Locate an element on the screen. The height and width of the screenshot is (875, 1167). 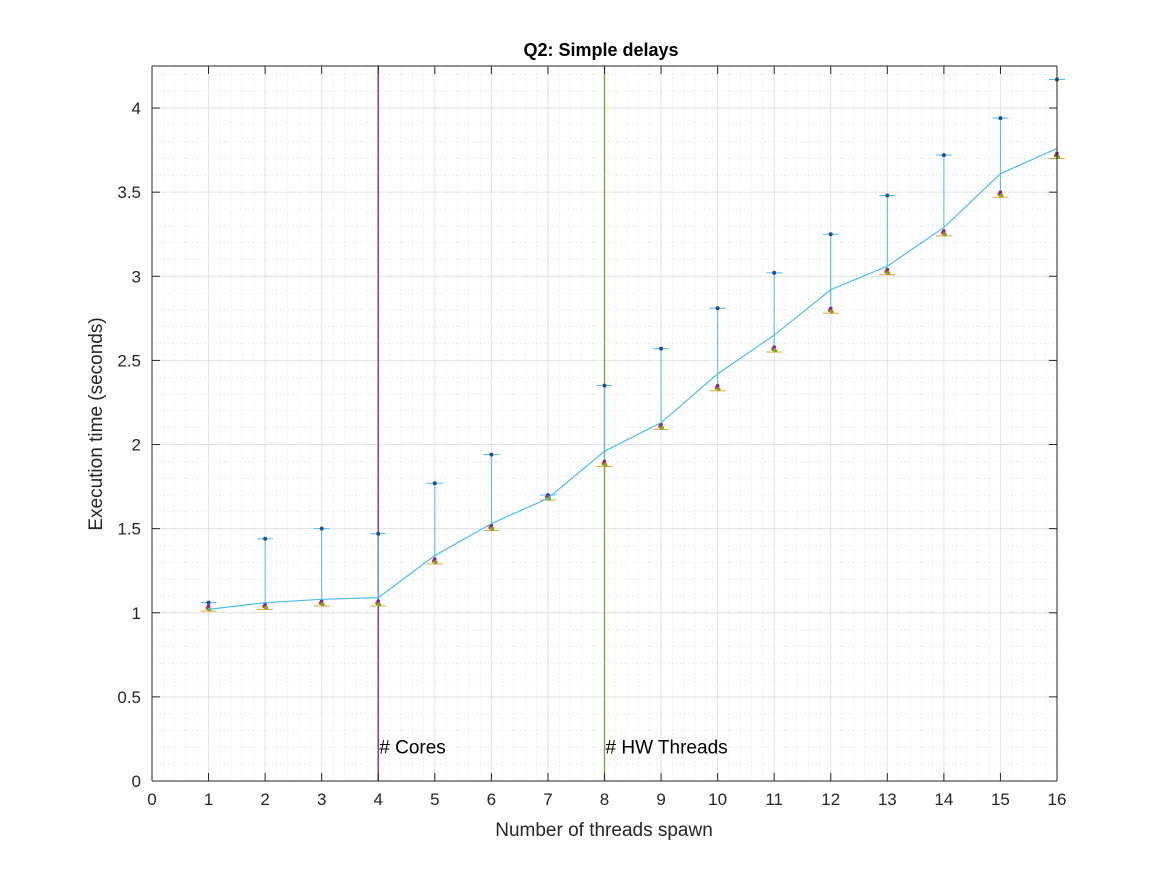
x-tick-label: 14 is located at coordinates (943, 799).